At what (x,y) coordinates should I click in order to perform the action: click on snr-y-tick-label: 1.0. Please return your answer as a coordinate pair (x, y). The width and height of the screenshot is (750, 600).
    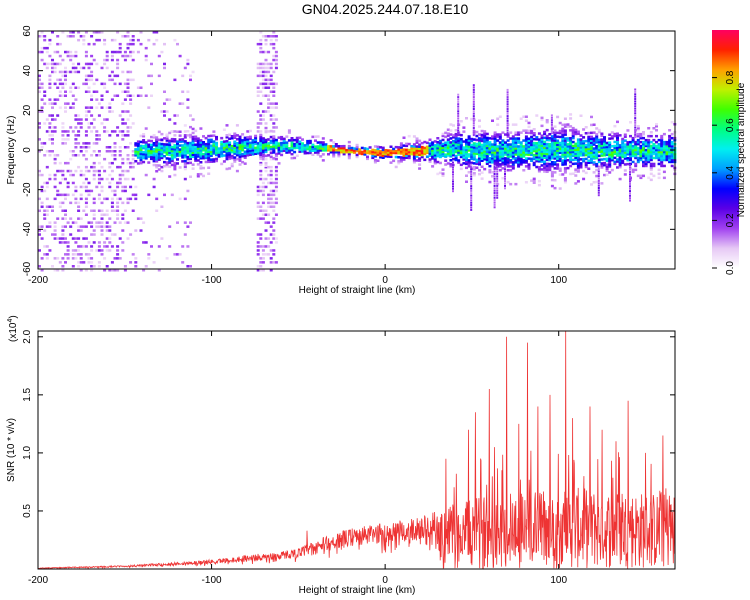
    Looking at the image, I should click on (27, 453).